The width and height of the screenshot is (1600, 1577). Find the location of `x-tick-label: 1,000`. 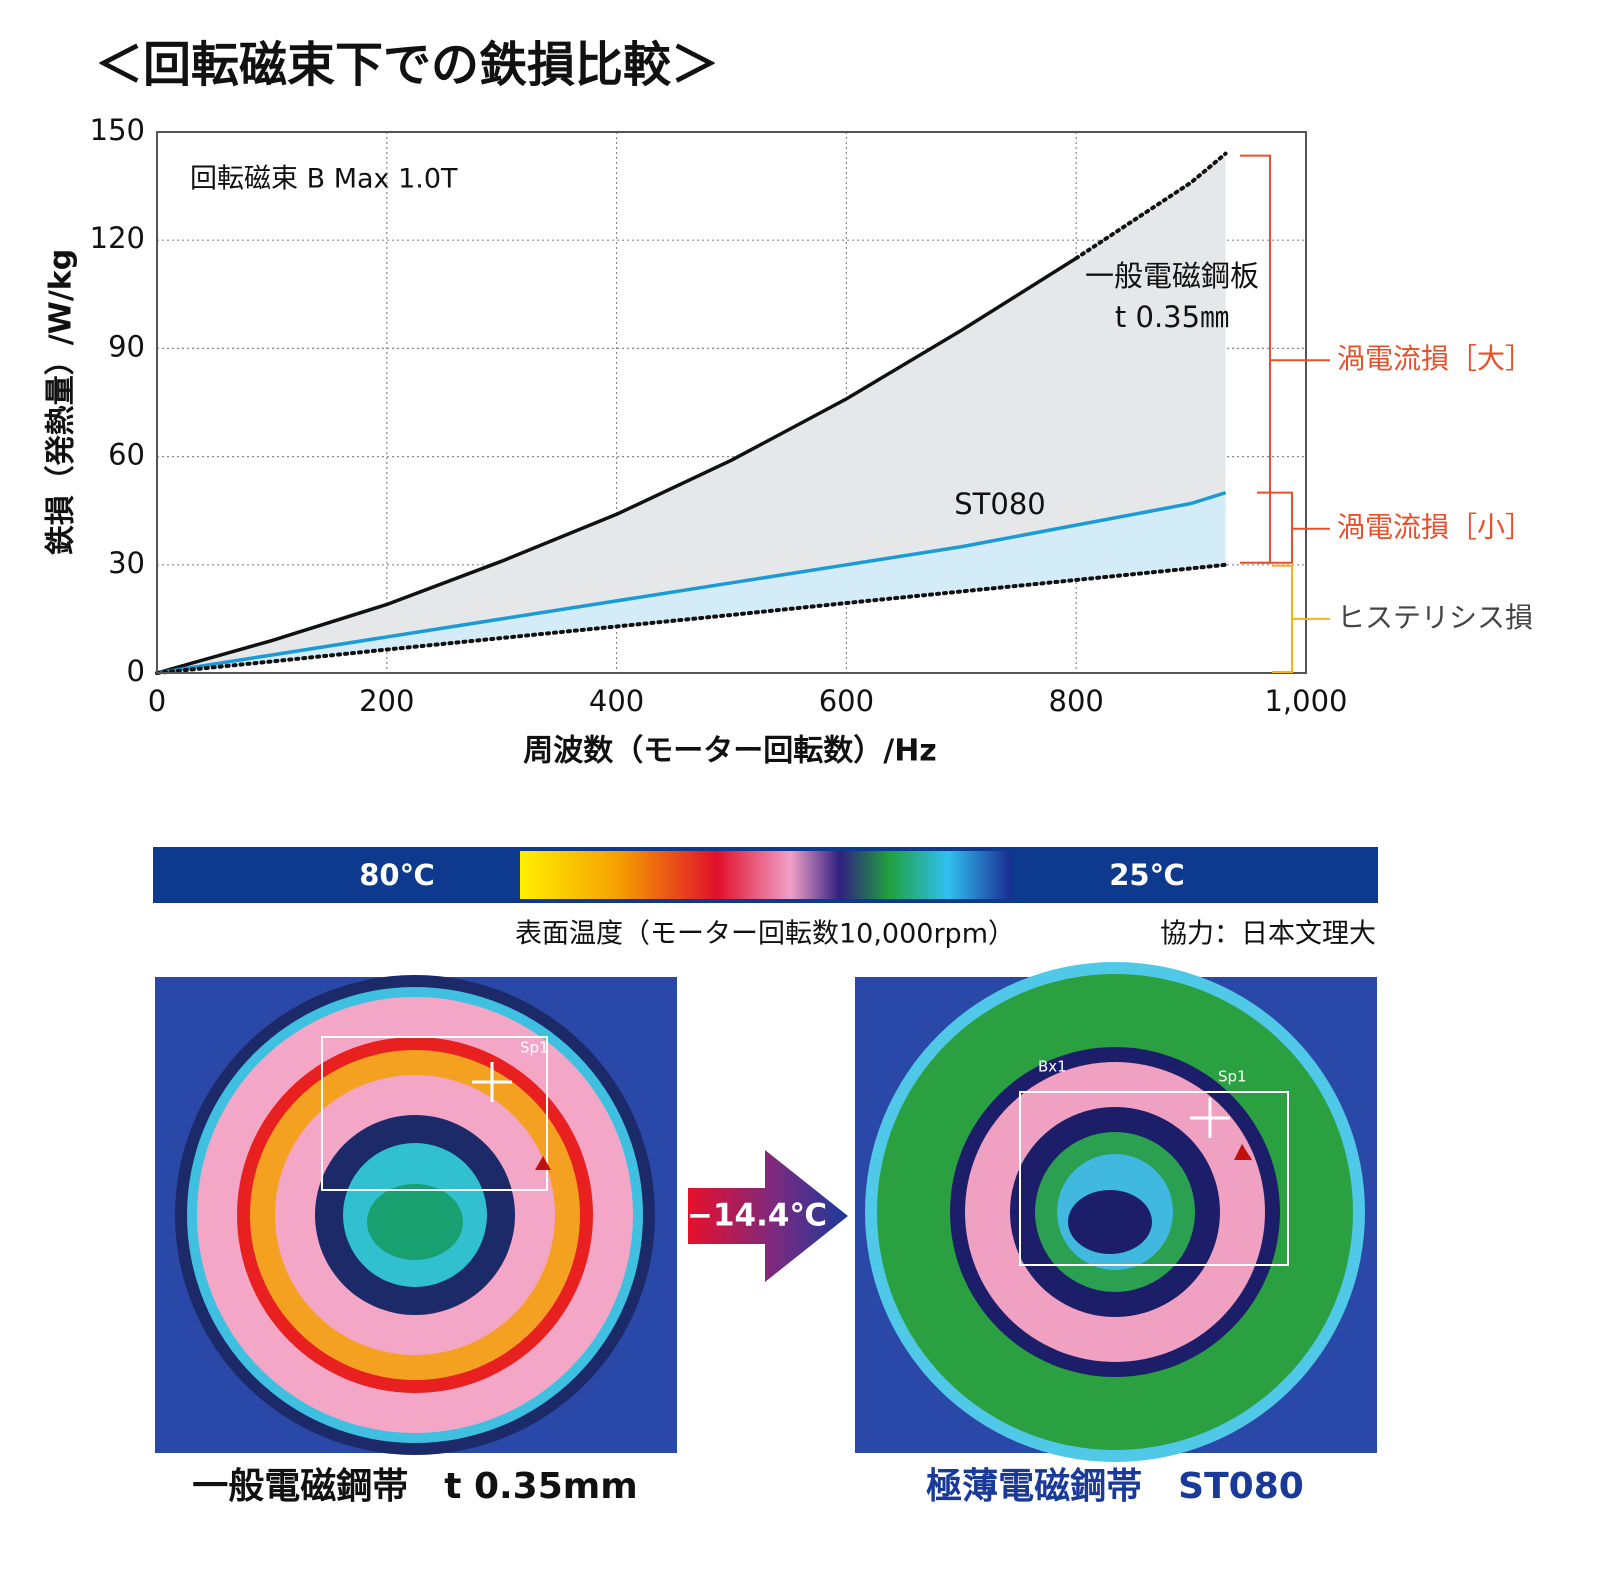

x-tick-label: 1,000 is located at coordinates (1305, 701).